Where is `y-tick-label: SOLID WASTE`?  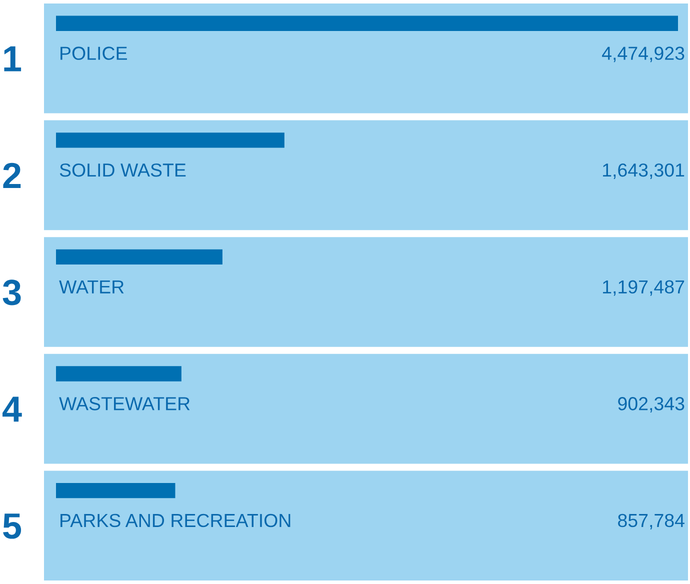
y-tick-label: SOLID WASTE is located at coordinates (123, 170).